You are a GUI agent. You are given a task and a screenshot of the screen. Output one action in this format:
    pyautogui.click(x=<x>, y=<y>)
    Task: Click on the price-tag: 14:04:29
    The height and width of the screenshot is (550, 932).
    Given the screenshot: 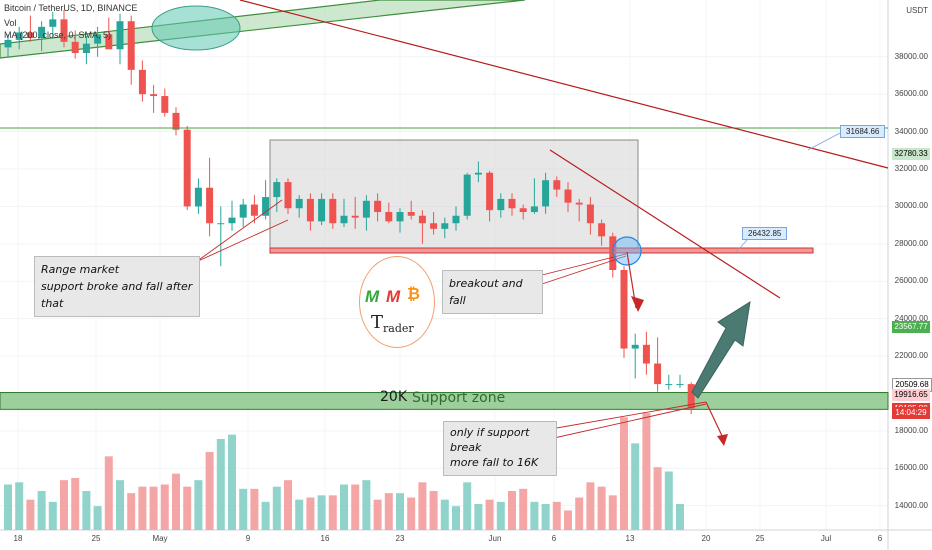 What is the action you would take?
    pyautogui.click(x=911, y=413)
    